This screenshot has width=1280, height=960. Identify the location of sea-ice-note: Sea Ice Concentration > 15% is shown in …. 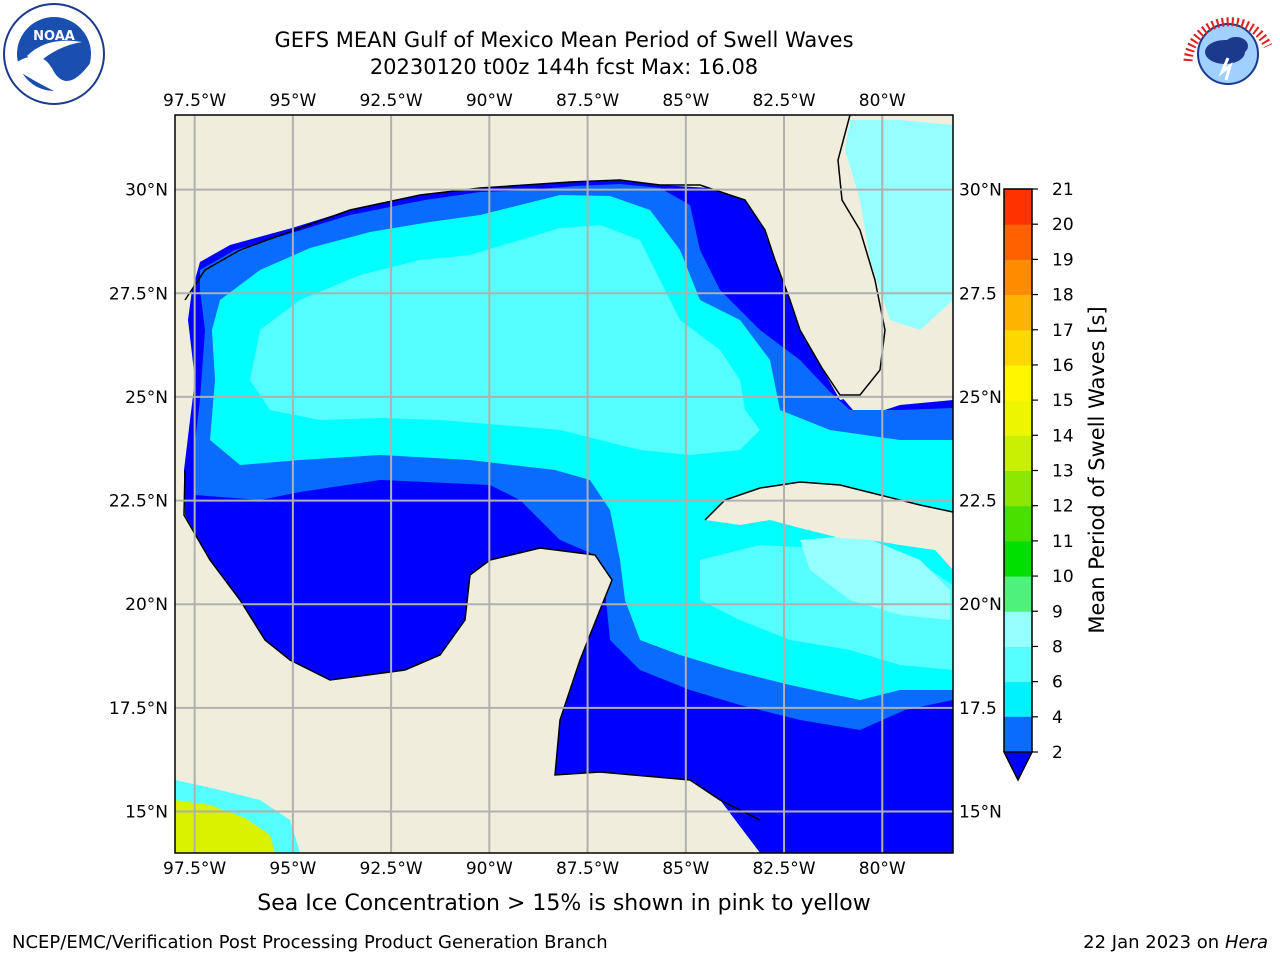
(564, 903).